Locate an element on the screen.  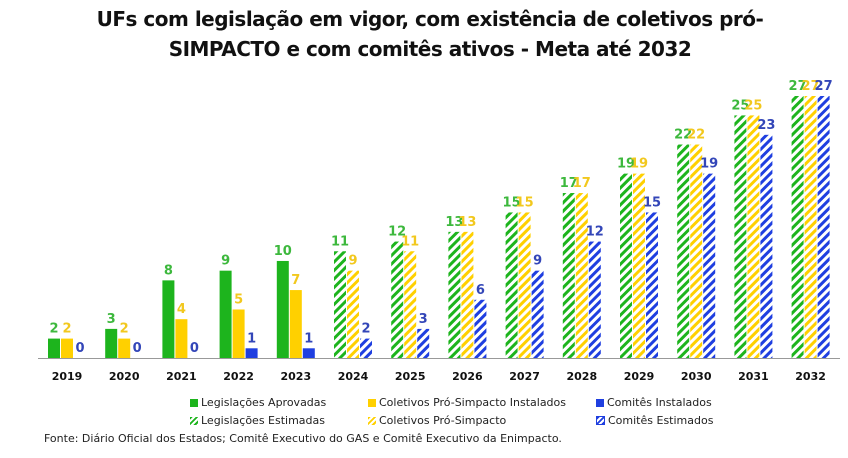
bar-estimated-1-2028 is located at coordinates (581, 275).